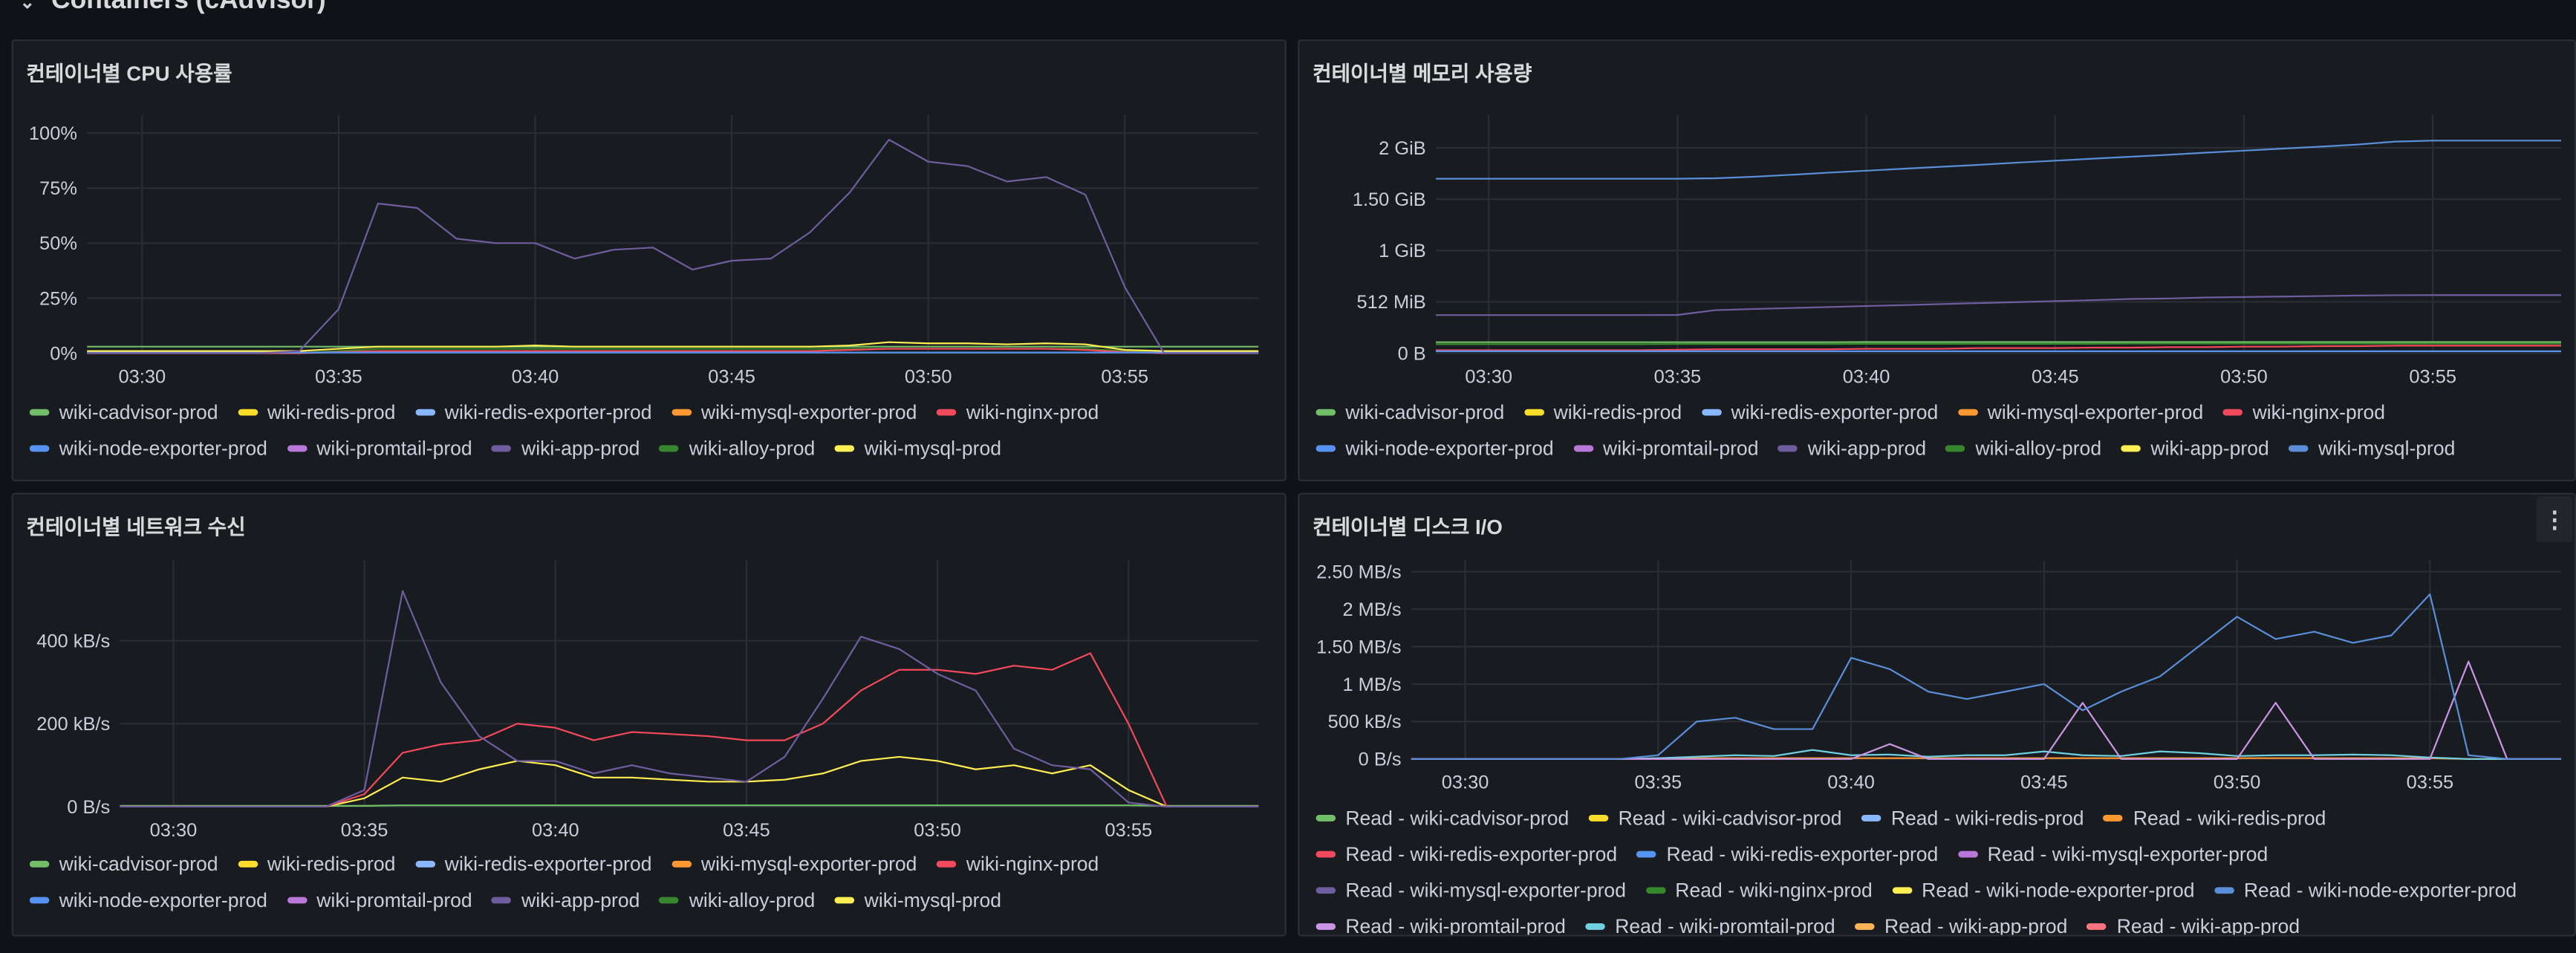 This screenshot has width=2576, height=953. What do you see at coordinates (2208, 926) in the screenshot?
I see `legend-label: Read - wiki-app-prod` at bounding box center [2208, 926].